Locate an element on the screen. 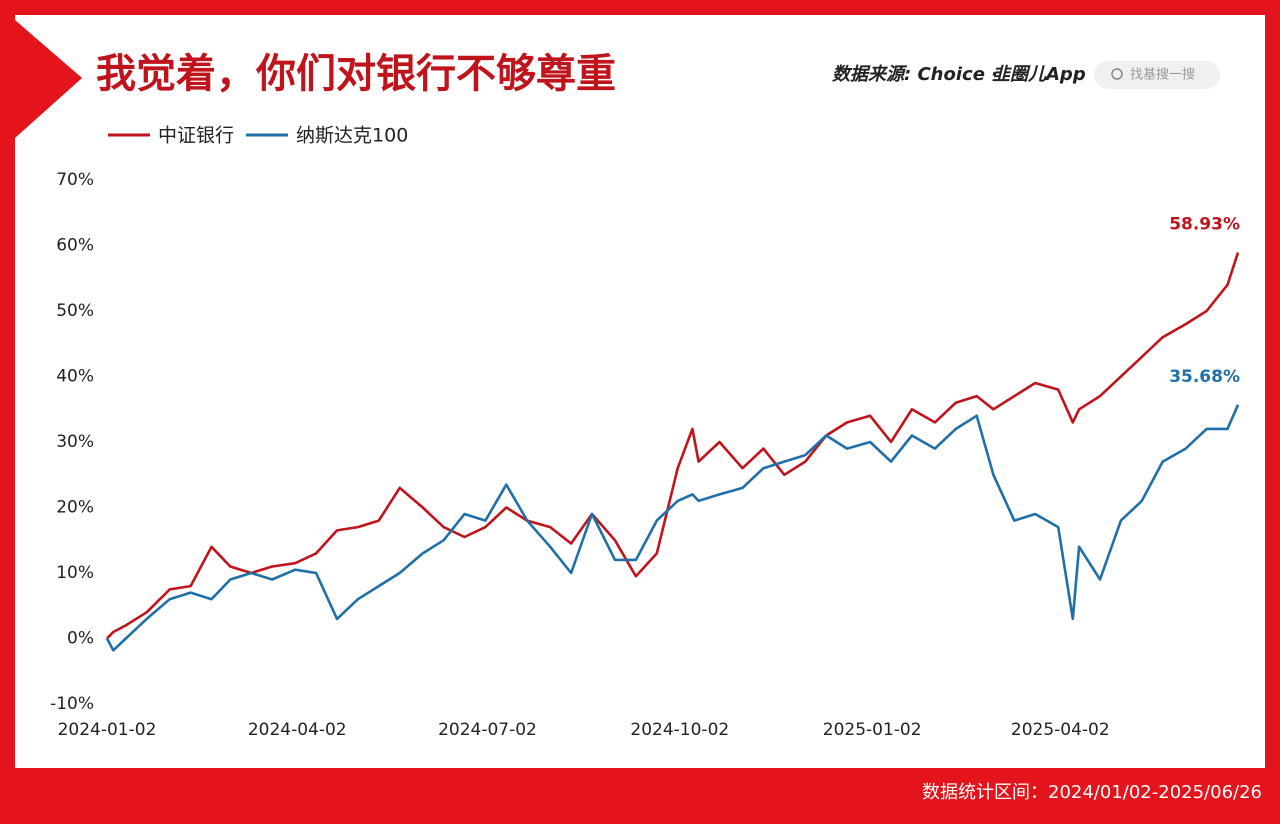 The height and width of the screenshot is (824, 1280). legend-label: 中证银行 is located at coordinates (196, 136).